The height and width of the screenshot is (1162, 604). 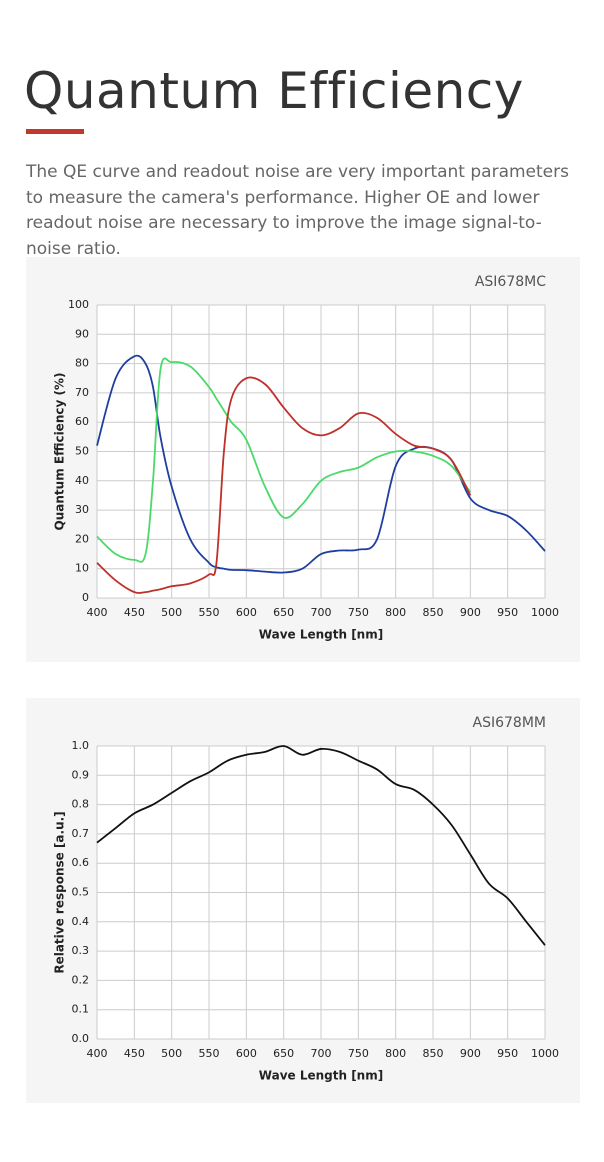 What do you see at coordinates (81, 892) in the screenshot?
I see `y-tick-label: 0.5` at bounding box center [81, 892].